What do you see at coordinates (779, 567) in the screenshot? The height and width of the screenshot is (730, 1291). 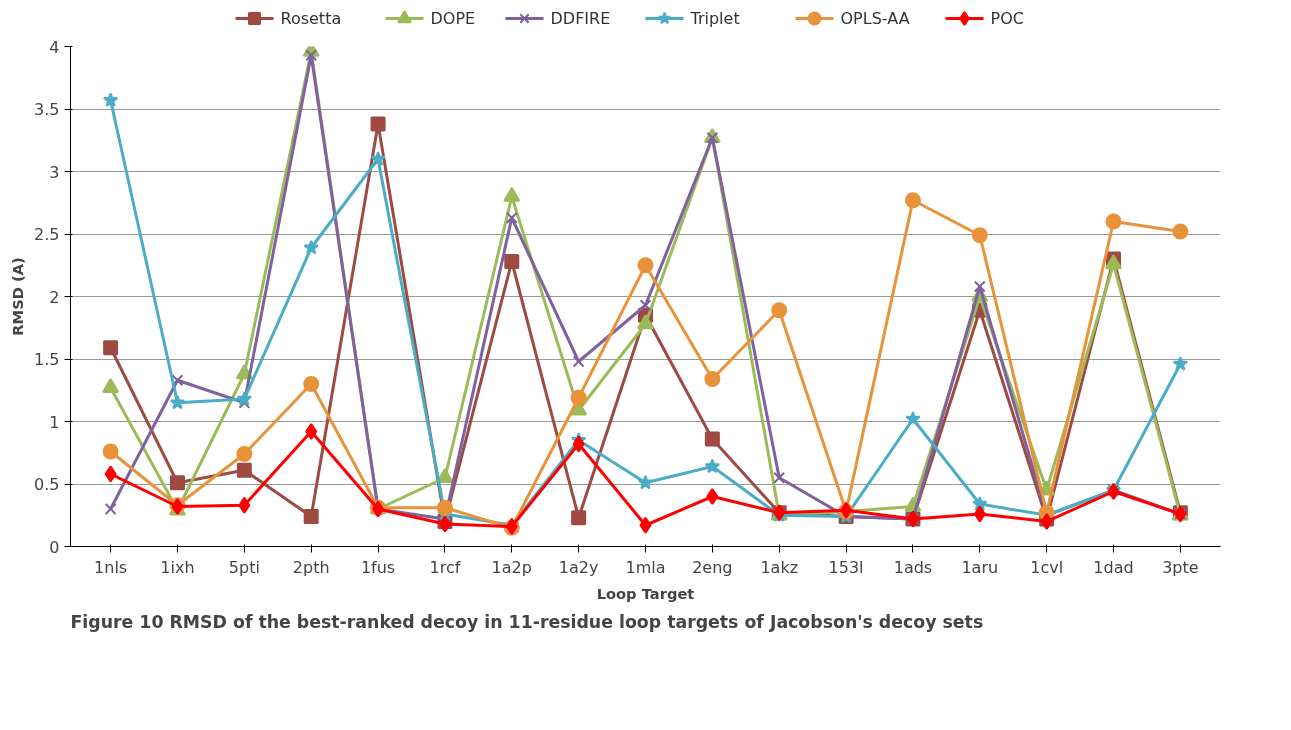 I see `x-tick-label: 1akz` at bounding box center [779, 567].